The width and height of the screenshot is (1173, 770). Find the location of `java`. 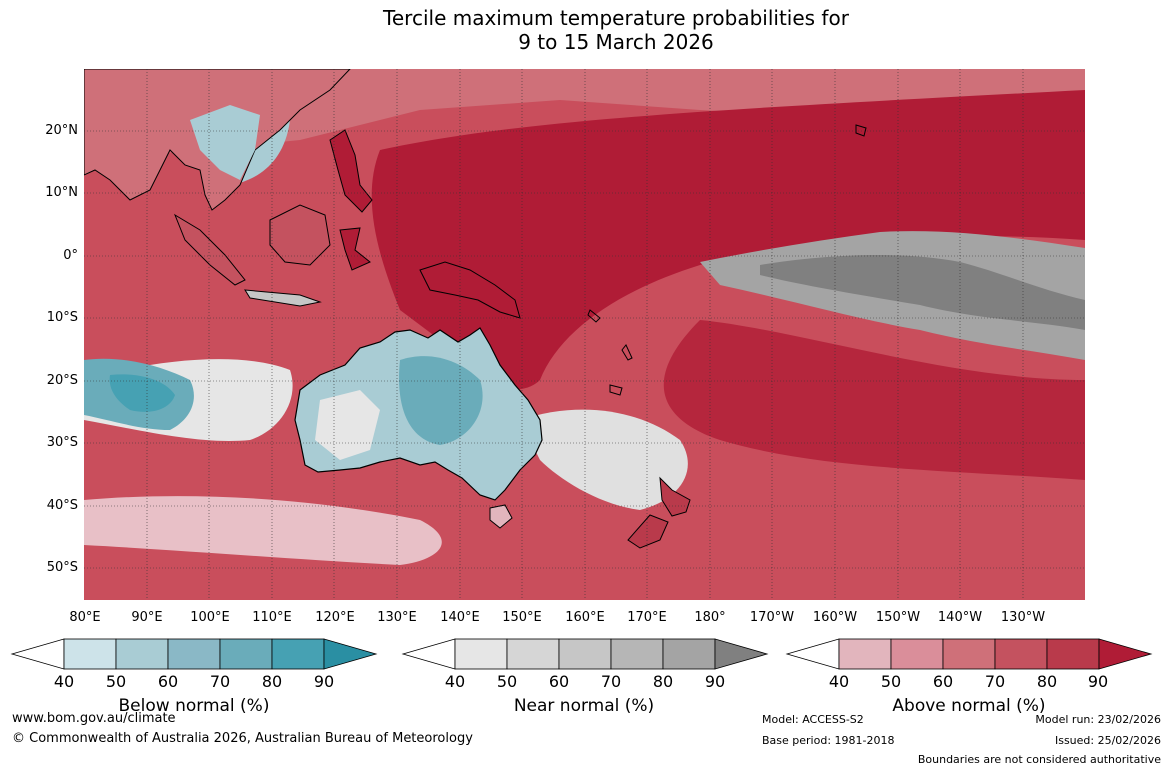

java is located at coordinates (283, 298).